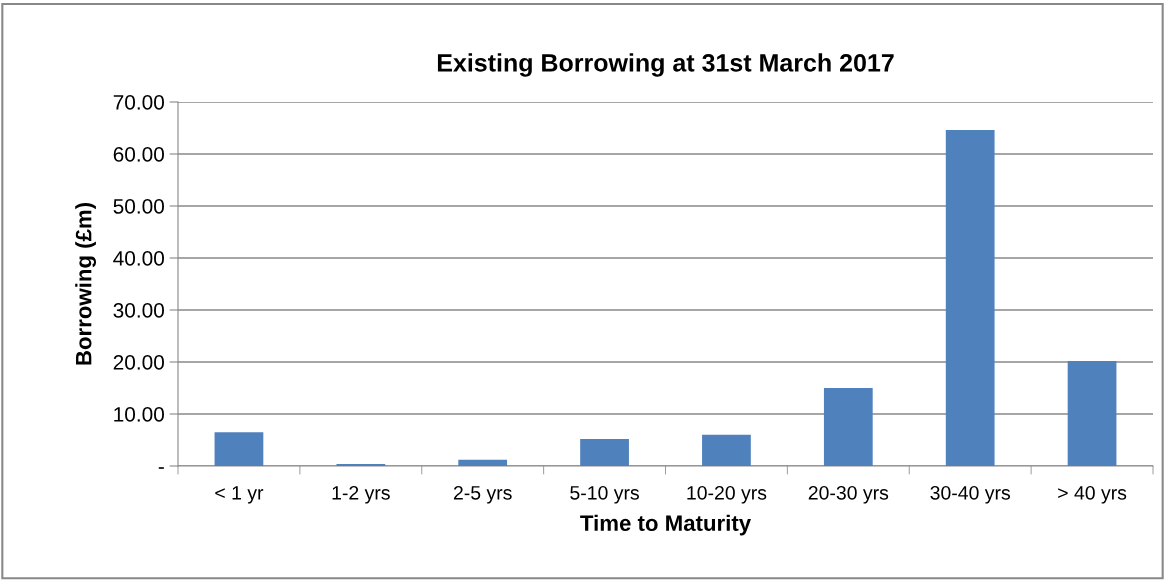 This screenshot has height=580, width=1165. I want to click on y-tick-label: 40.00, so click(138, 258).